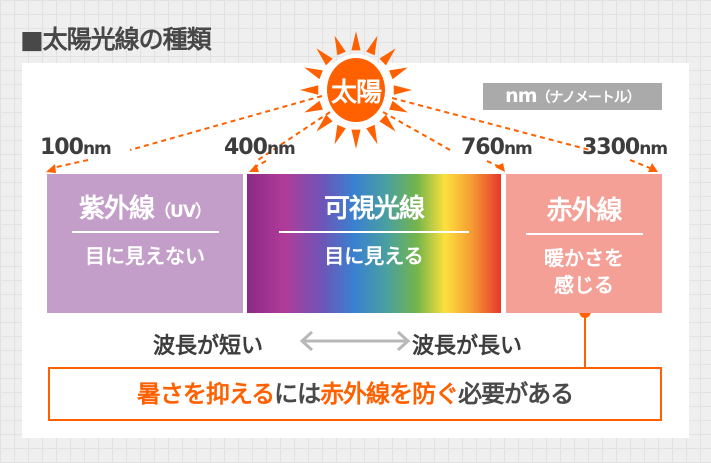 This screenshot has height=463, width=711. Describe the element at coordinates (491, 124) in the screenshot. I see `pointer-3300nm` at that location.